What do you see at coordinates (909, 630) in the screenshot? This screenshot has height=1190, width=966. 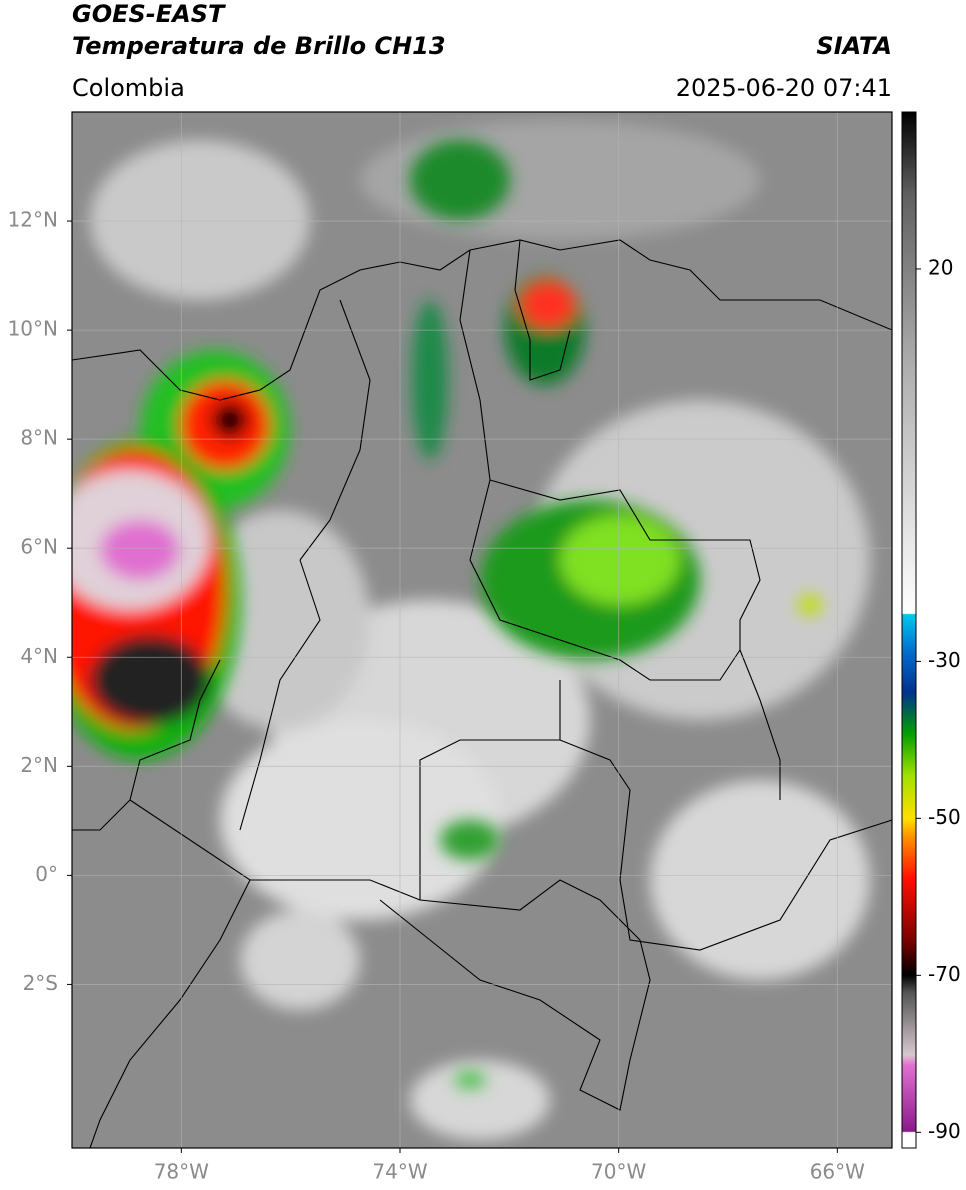 I see `colorbar` at bounding box center [909, 630].